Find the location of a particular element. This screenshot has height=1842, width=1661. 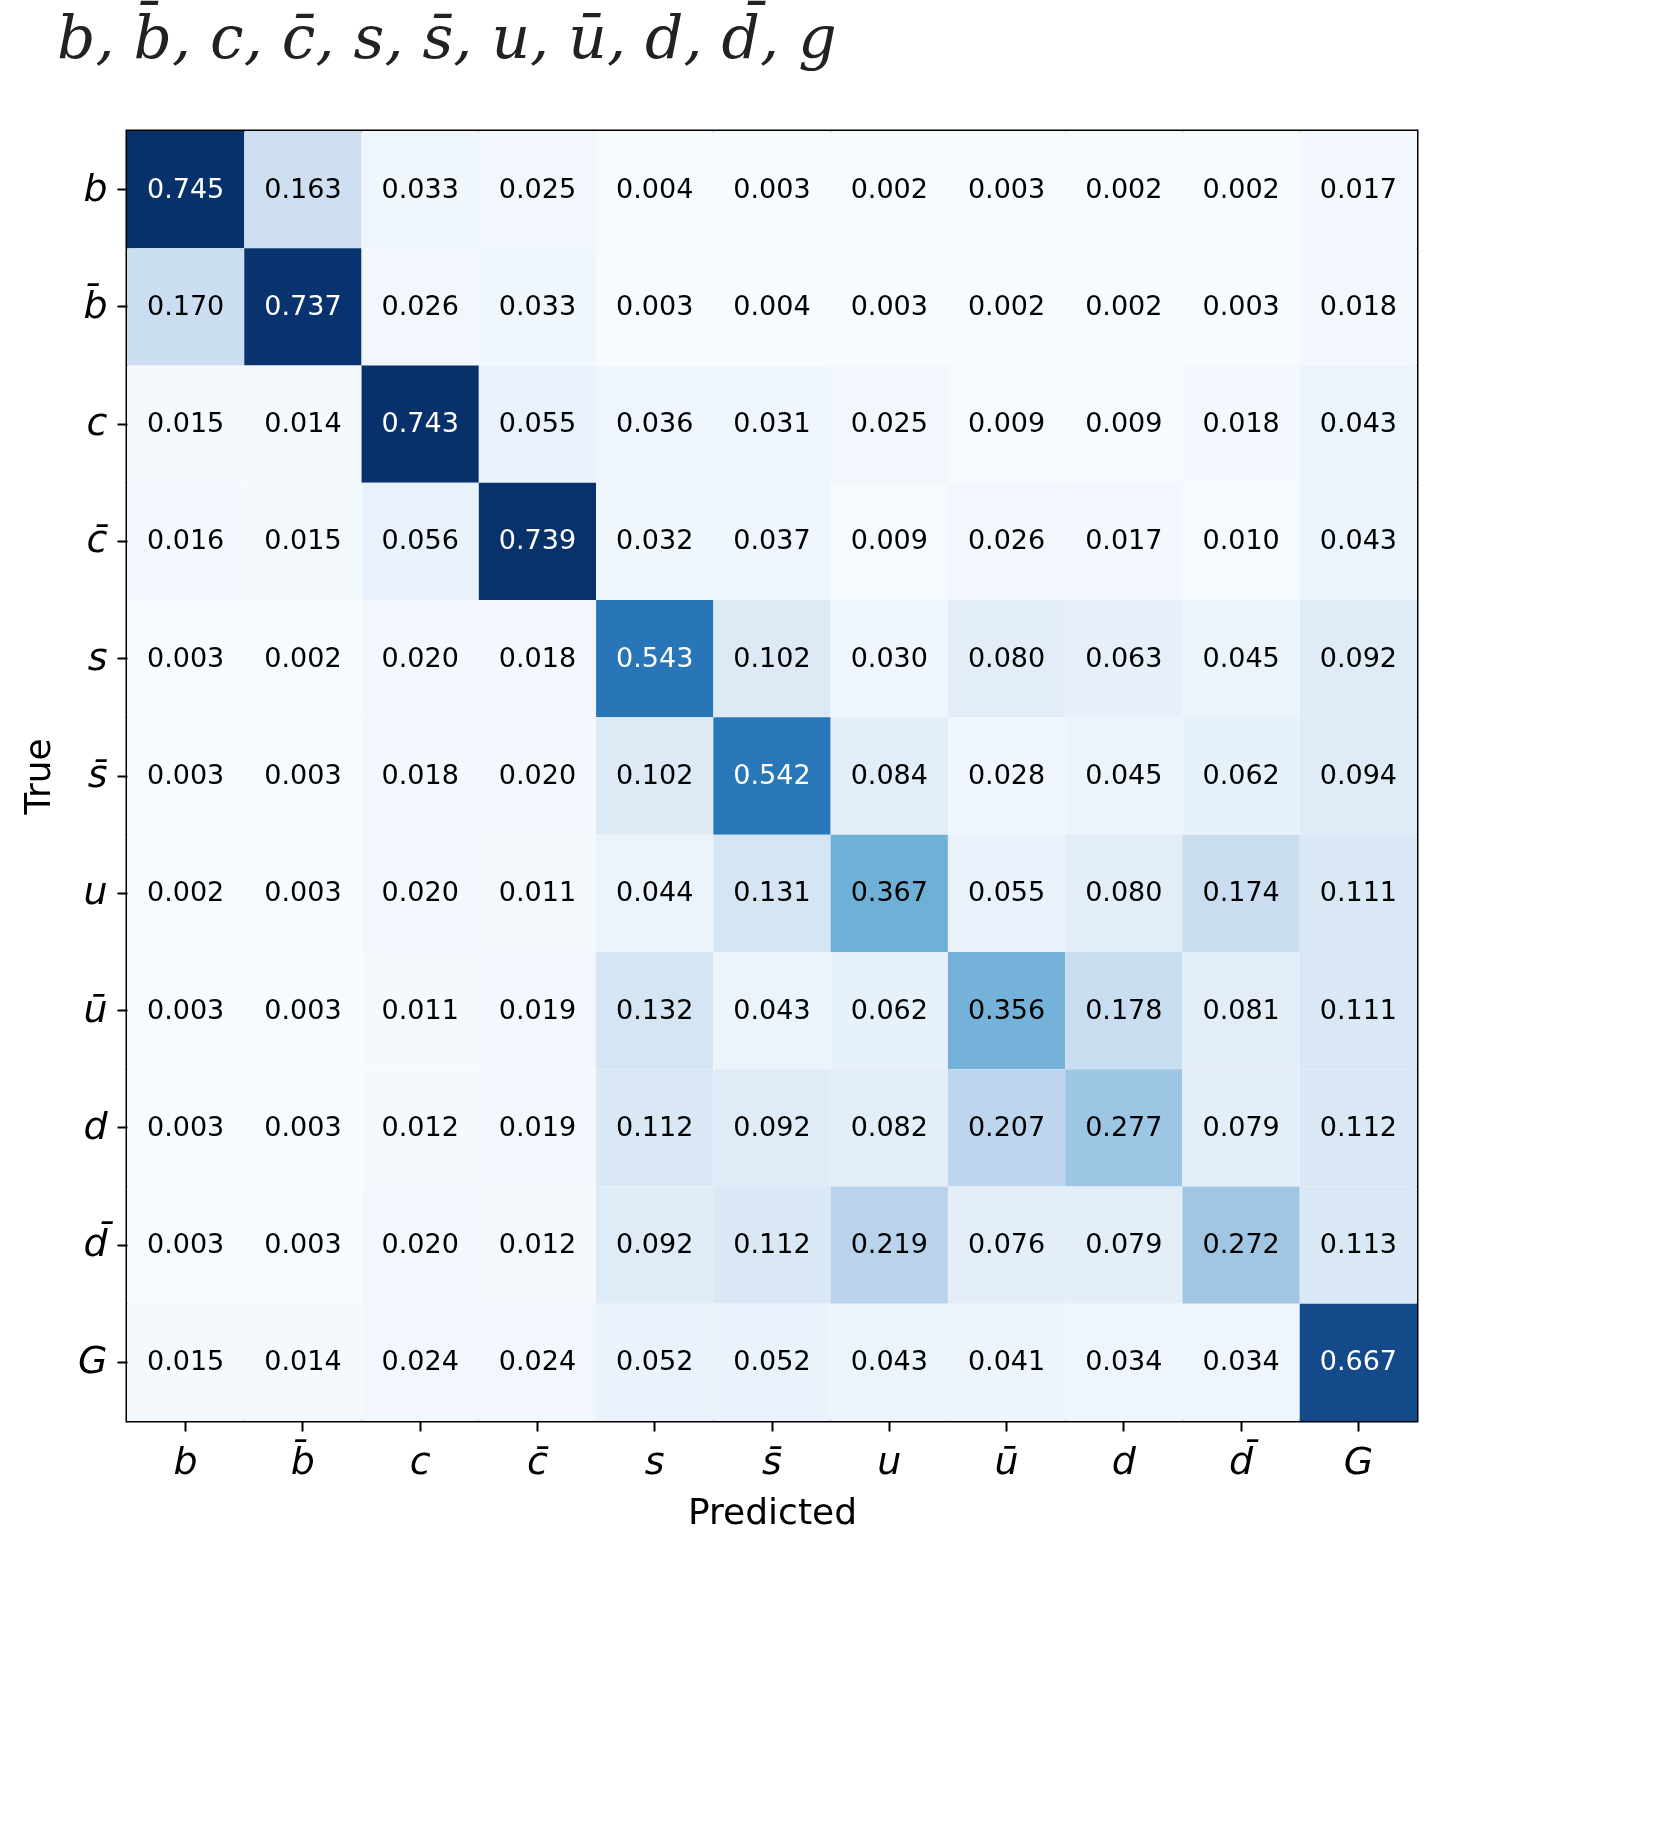

data-label: 0.004 is located at coordinates (772, 305).